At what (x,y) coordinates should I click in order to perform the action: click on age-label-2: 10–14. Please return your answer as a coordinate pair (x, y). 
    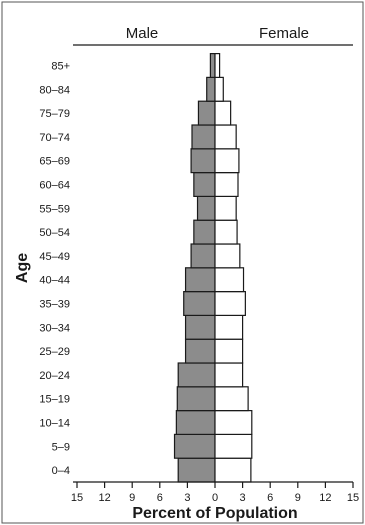
    Looking at the image, I should click on (54, 424).